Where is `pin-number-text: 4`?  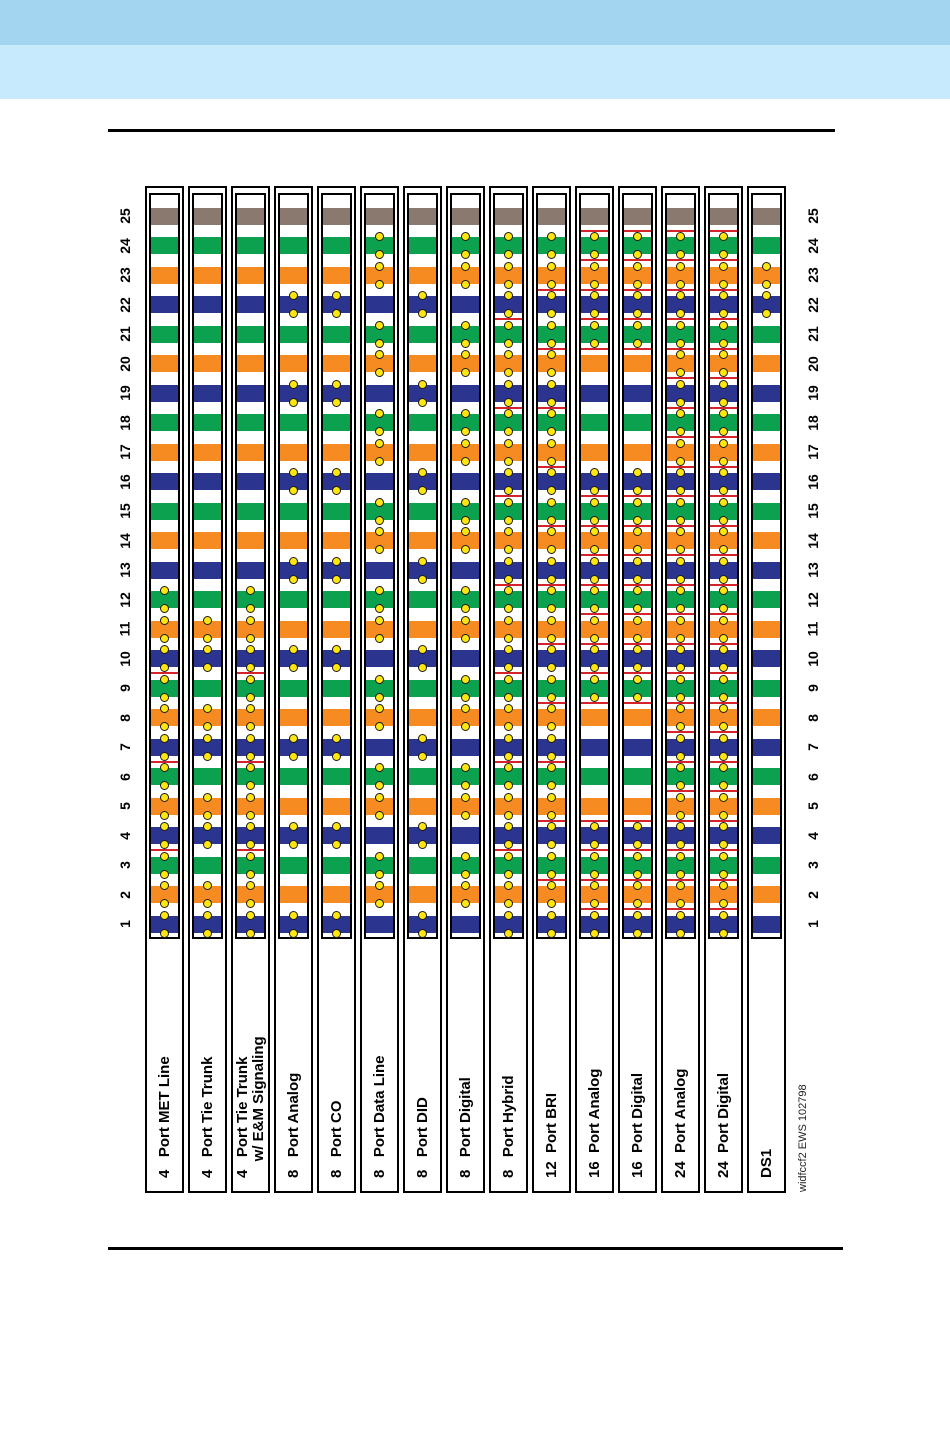
pin-number-text: 4 is located at coordinates (812, 835).